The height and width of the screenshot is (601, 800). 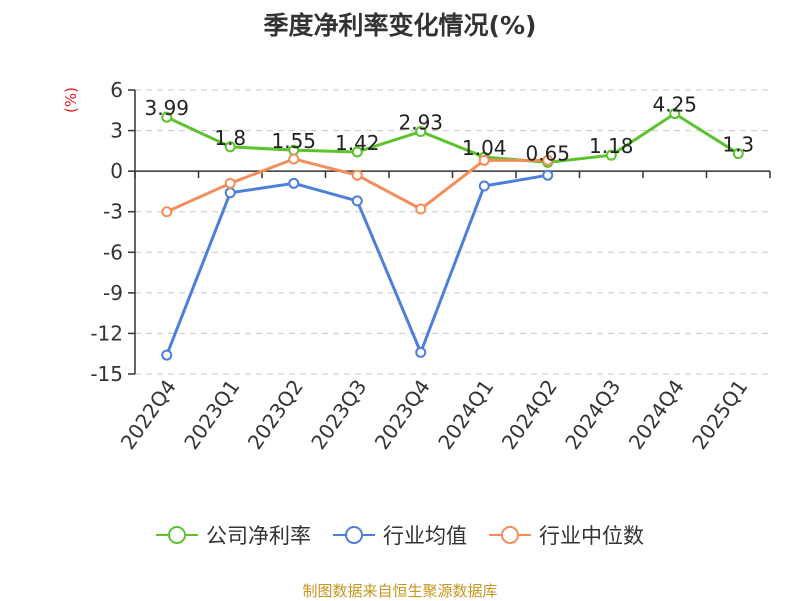 I want to click on legend-item-company: 公司净利率, so click(x=233, y=535).